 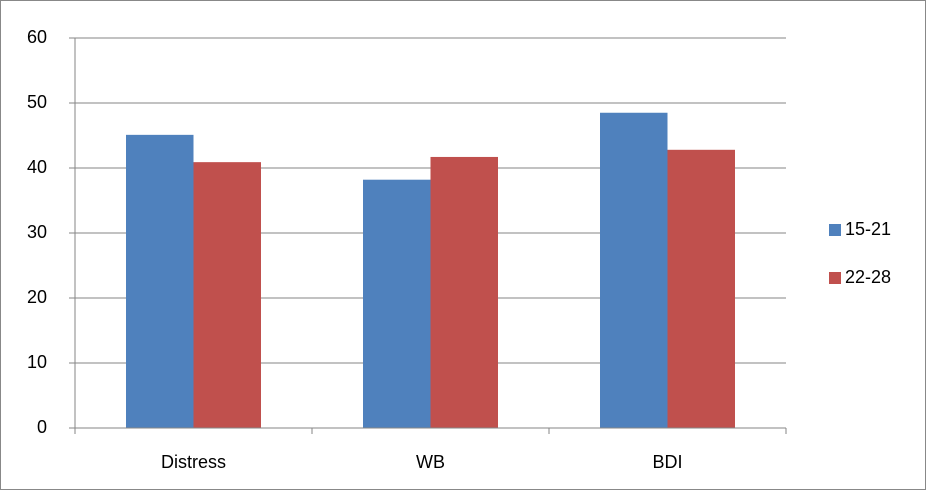 I want to click on y-tick-label: 10, so click(x=37, y=362).